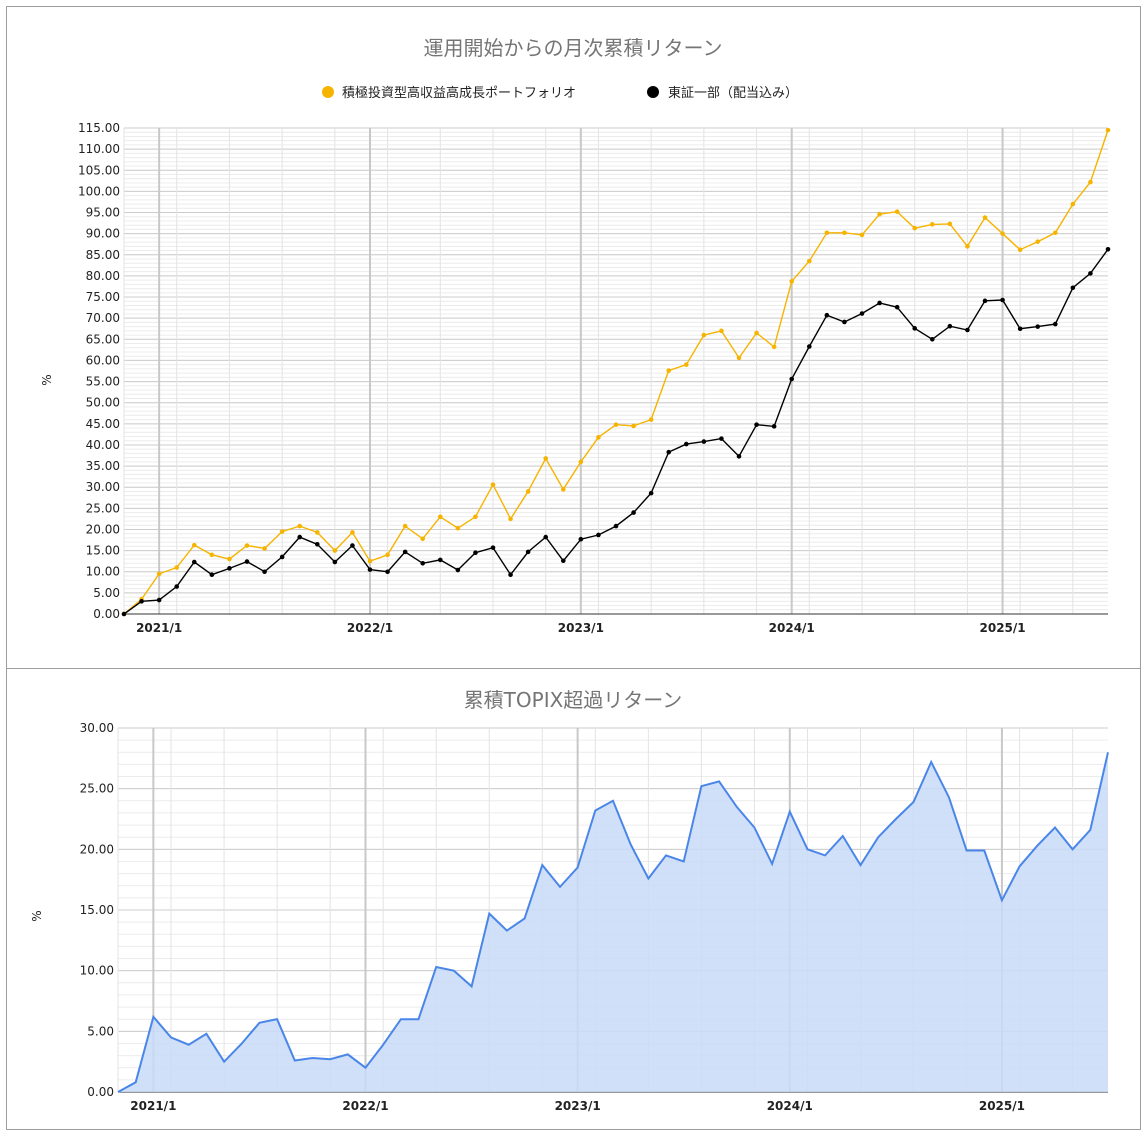 The image size is (1147, 1134). I want to click on y-tick-label: 75.00, so click(103, 297).